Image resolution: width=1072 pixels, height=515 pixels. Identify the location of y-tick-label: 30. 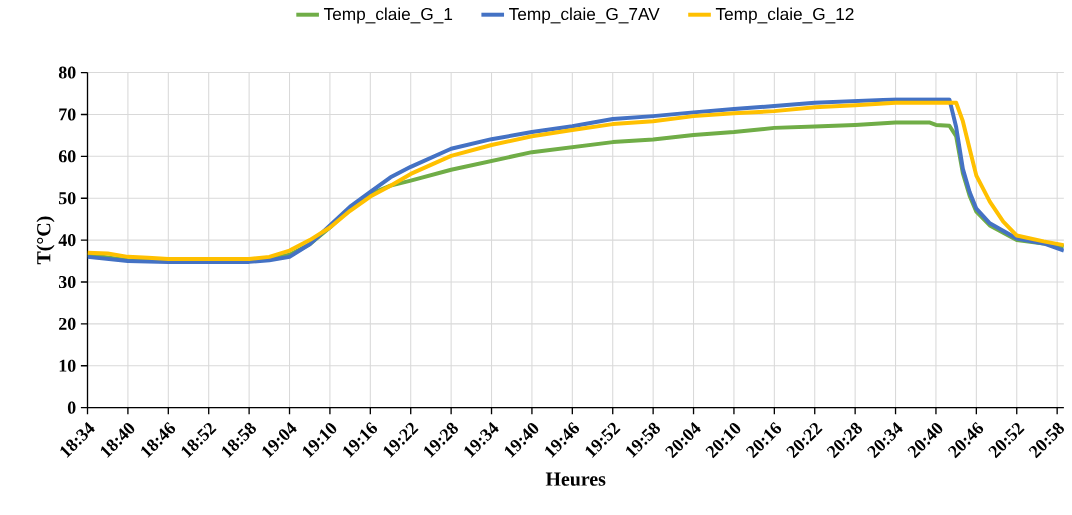
(67, 282).